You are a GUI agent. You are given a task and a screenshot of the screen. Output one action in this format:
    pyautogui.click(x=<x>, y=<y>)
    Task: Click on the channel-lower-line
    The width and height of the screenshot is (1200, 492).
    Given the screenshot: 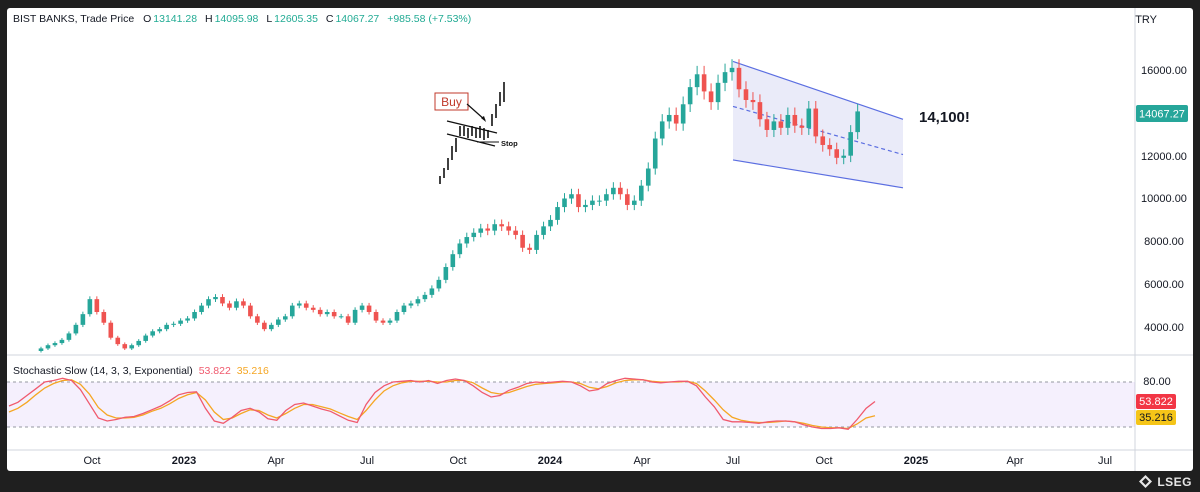 What is the action you would take?
    pyautogui.click(x=818, y=174)
    